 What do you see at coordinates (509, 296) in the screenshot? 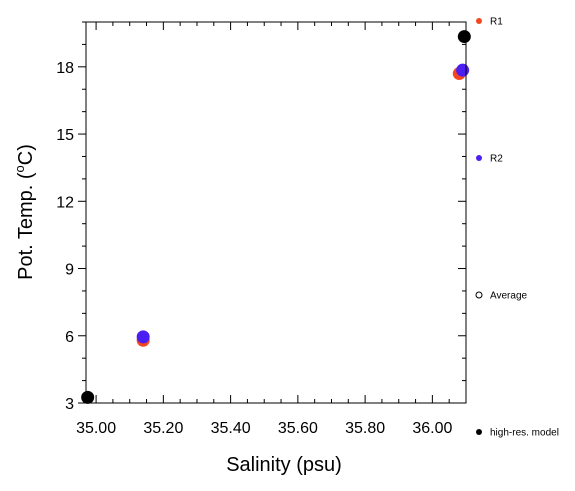
I see `legend-label: Average` at bounding box center [509, 296].